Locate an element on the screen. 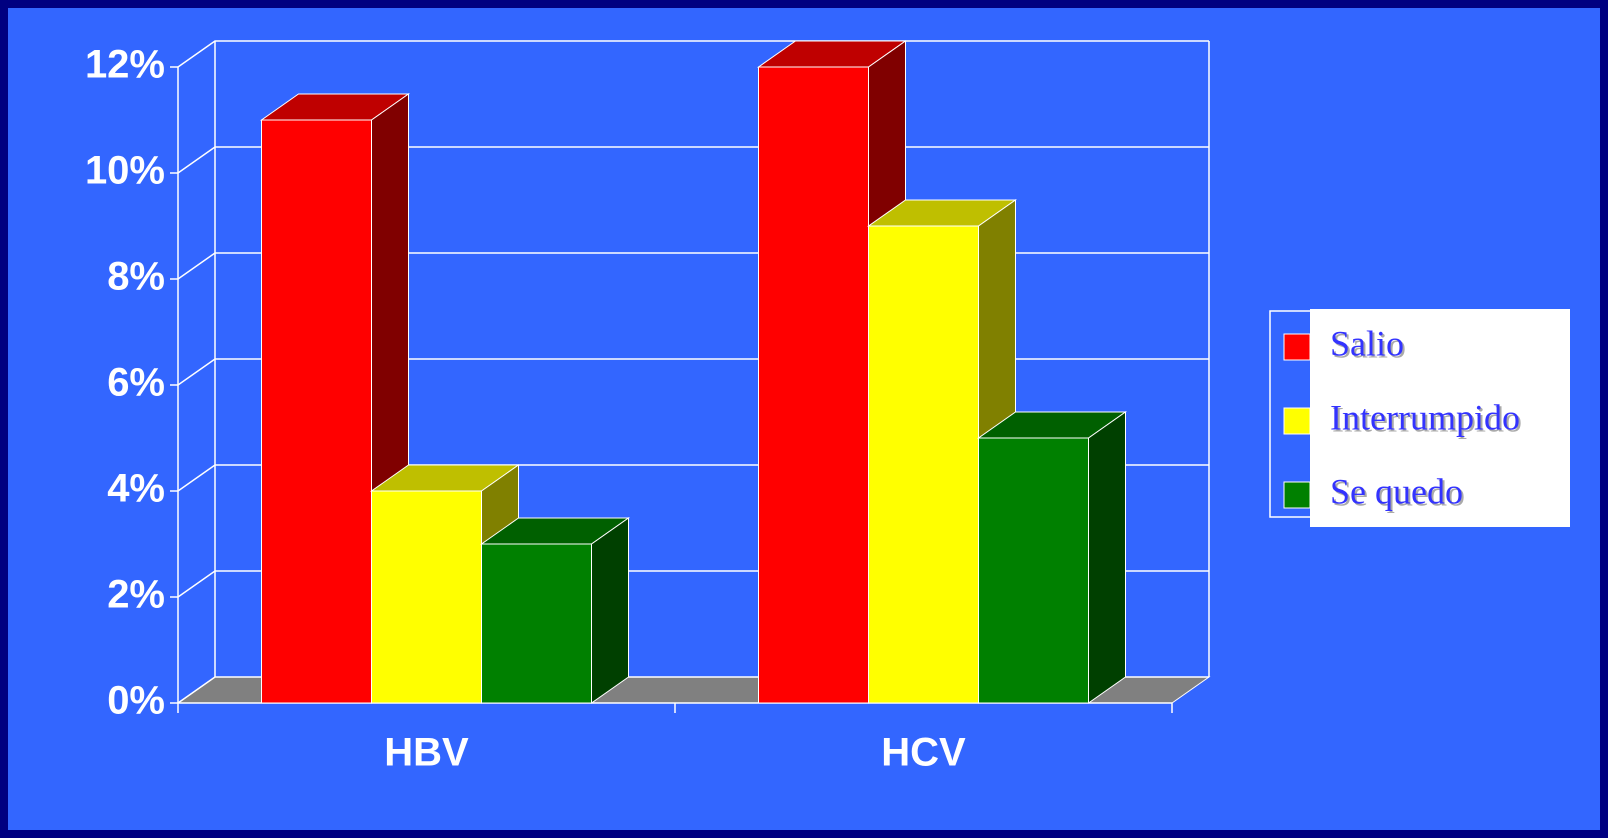 Image resolution: width=1608 pixels, height=838 pixels. x-tick-label: HCV is located at coordinates (923, 753).